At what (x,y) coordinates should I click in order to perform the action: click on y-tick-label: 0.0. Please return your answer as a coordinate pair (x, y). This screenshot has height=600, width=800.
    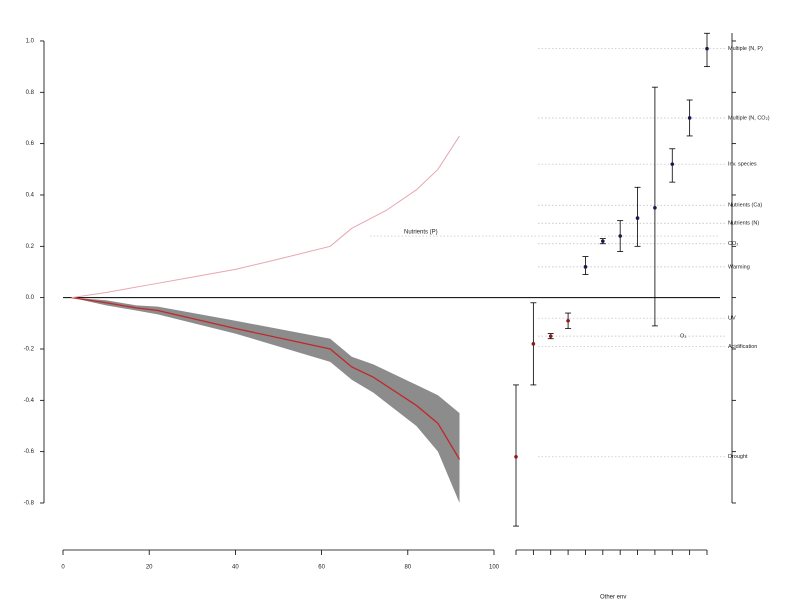
    Looking at the image, I should click on (30, 298).